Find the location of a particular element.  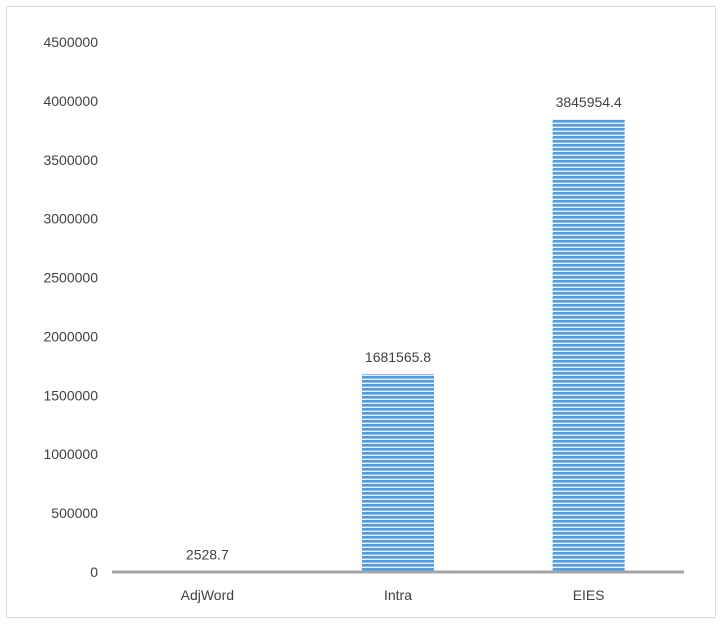

x-axis-tick-labels: AdjWord Intra EIES is located at coordinates (393, 595).